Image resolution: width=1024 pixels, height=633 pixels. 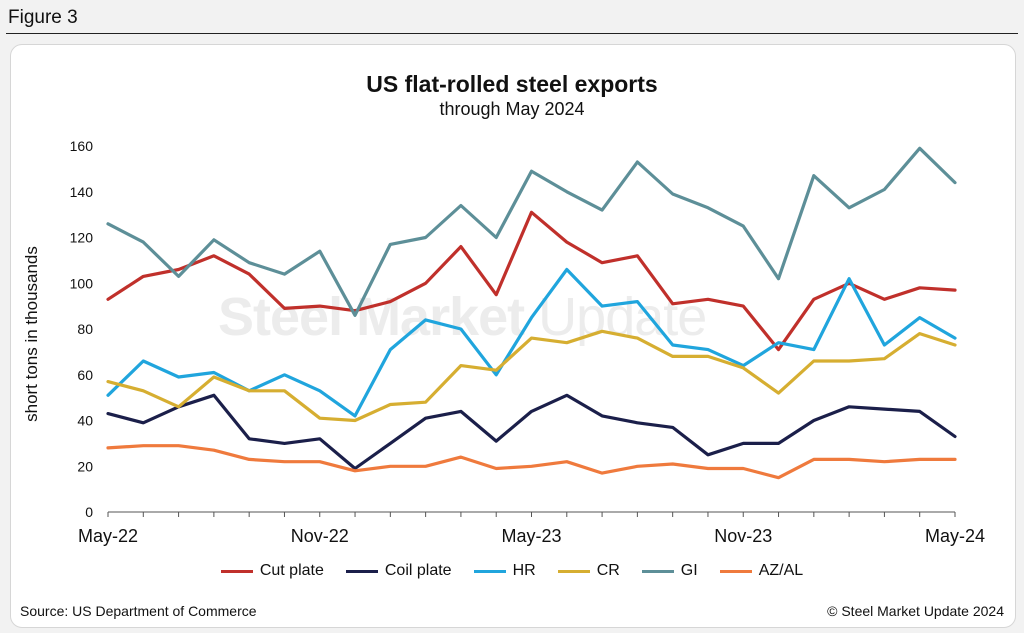 What do you see at coordinates (85, 421) in the screenshot?
I see `y-tick-label: 40` at bounding box center [85, 421].